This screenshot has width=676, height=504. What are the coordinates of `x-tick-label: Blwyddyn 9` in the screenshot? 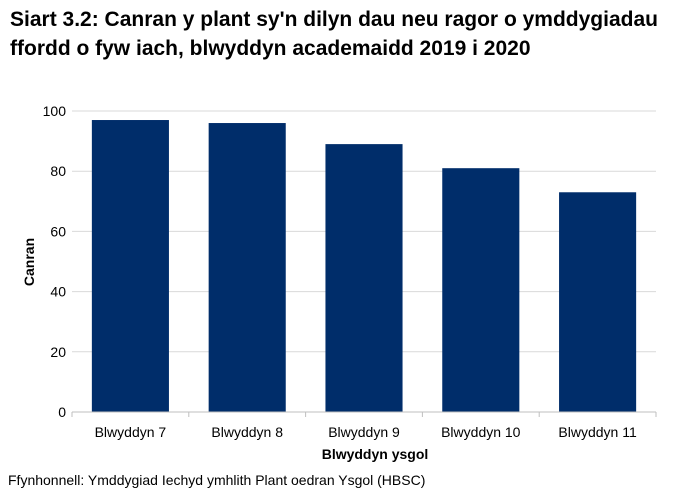 It's located at (364, 432).